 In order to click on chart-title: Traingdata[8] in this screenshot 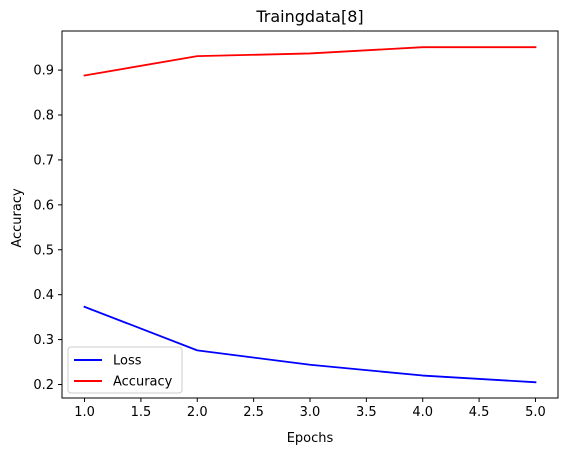, I will do `click(309, 16)`.